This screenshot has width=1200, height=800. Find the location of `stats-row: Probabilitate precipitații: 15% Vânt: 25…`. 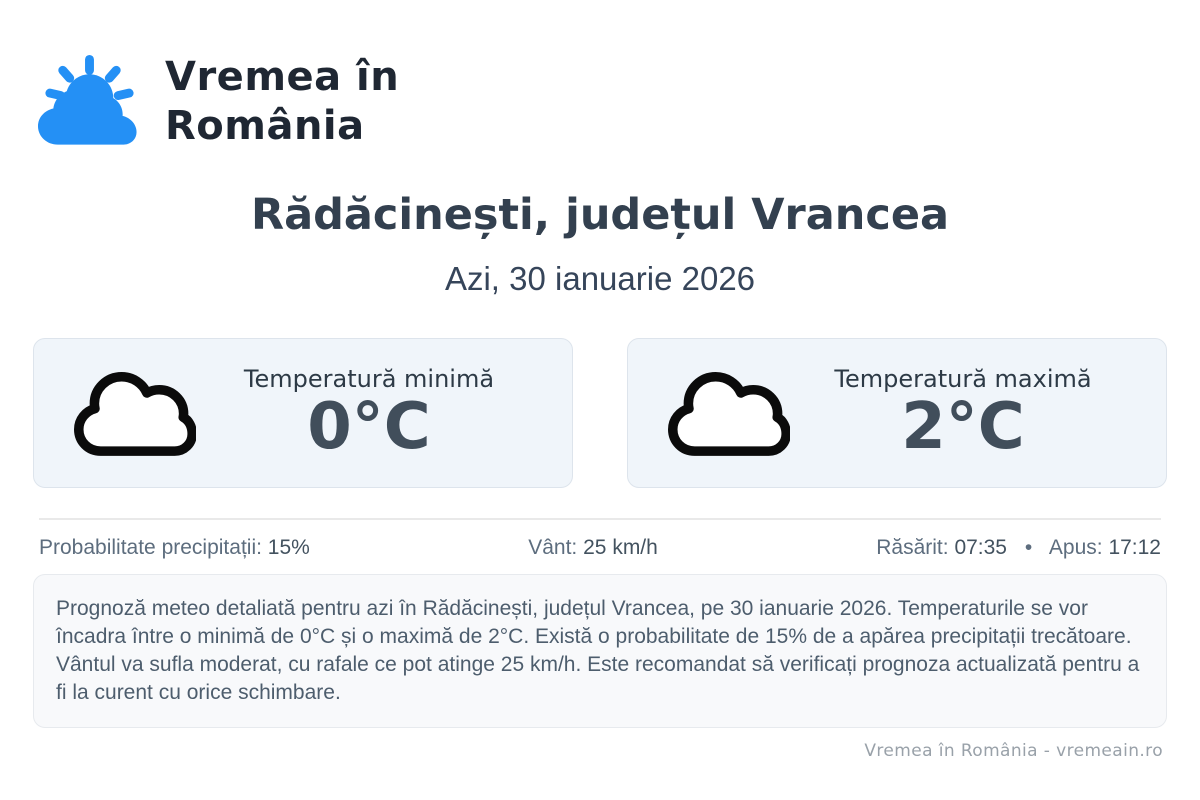

stats-row: Probabilitate precipitații: 15% Vânt: 25… is located at coordinates (600, 548).